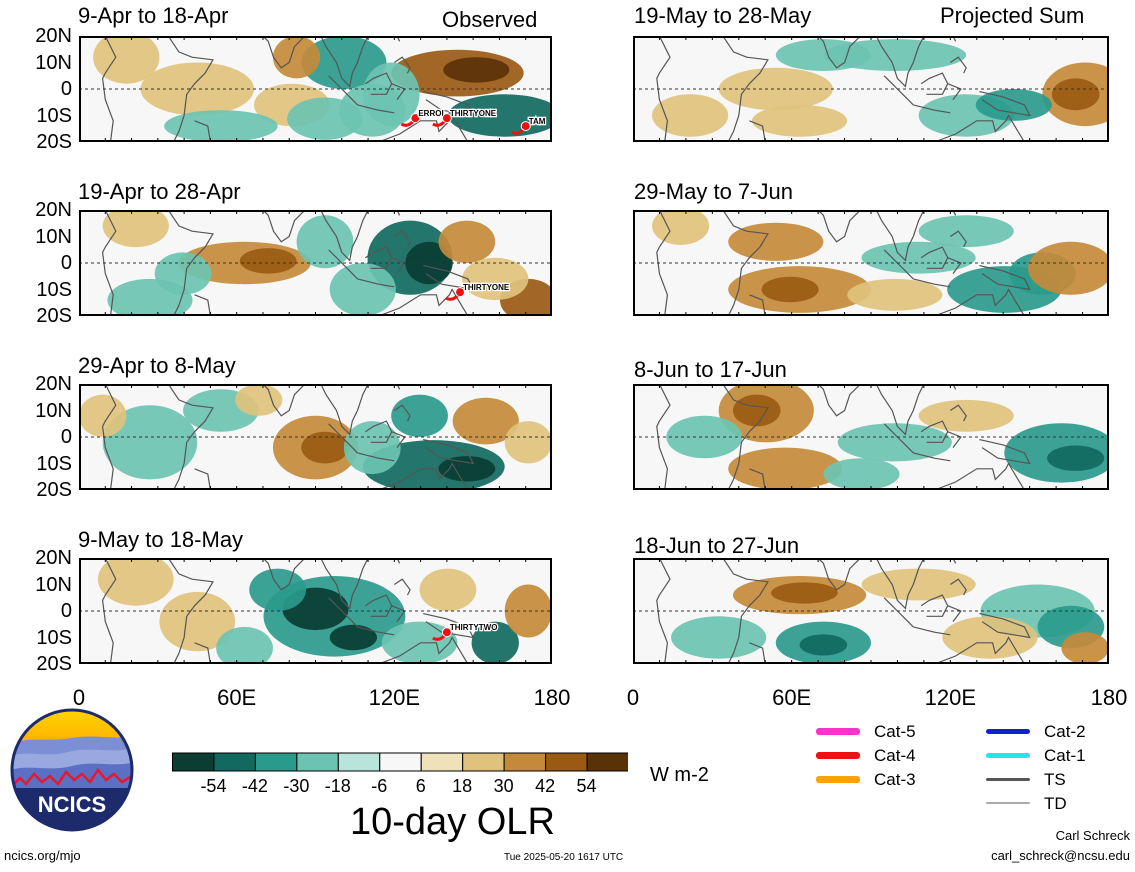 The height and width of the screenshot is (872, 1135). I want to click on latitude-label: 10S, so click(54, 115).